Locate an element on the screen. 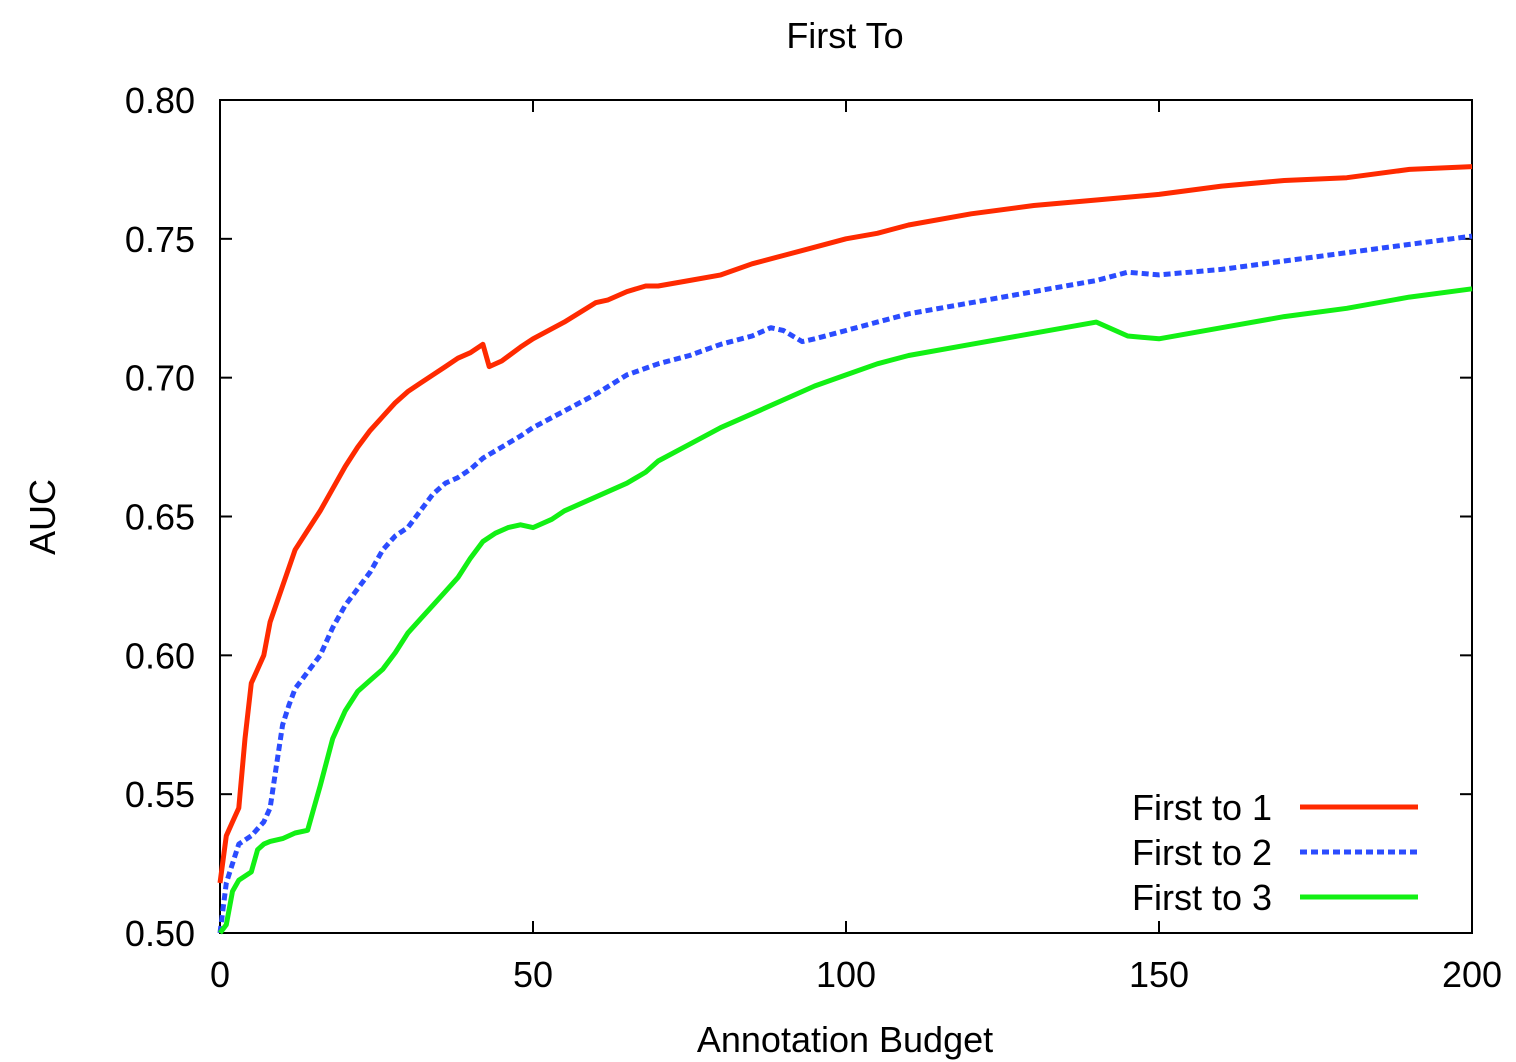  y-tick-label: 0.60 is located at coordinates (160, 655).